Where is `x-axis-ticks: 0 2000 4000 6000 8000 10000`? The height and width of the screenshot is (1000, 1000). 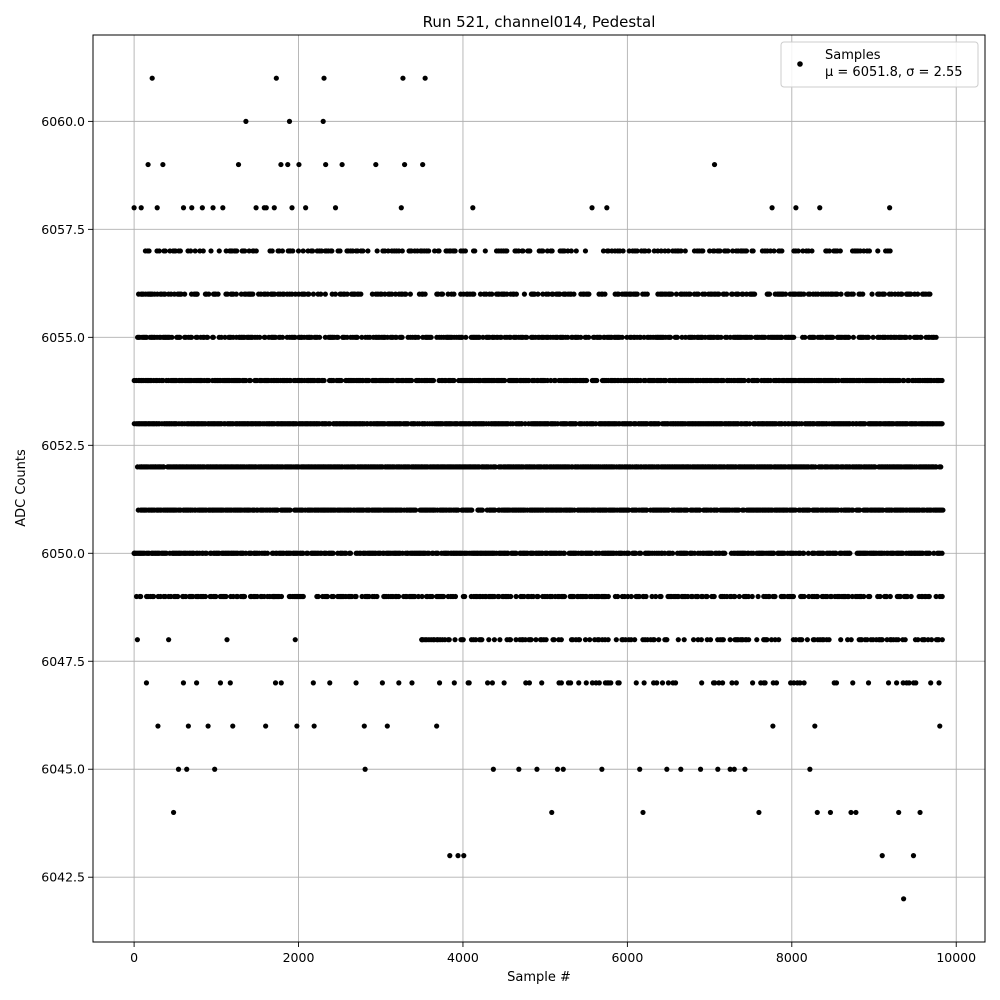
x-axis-ticks: 0 2000 4000 6000 8000 10000 is located at coordinates (553, 953).